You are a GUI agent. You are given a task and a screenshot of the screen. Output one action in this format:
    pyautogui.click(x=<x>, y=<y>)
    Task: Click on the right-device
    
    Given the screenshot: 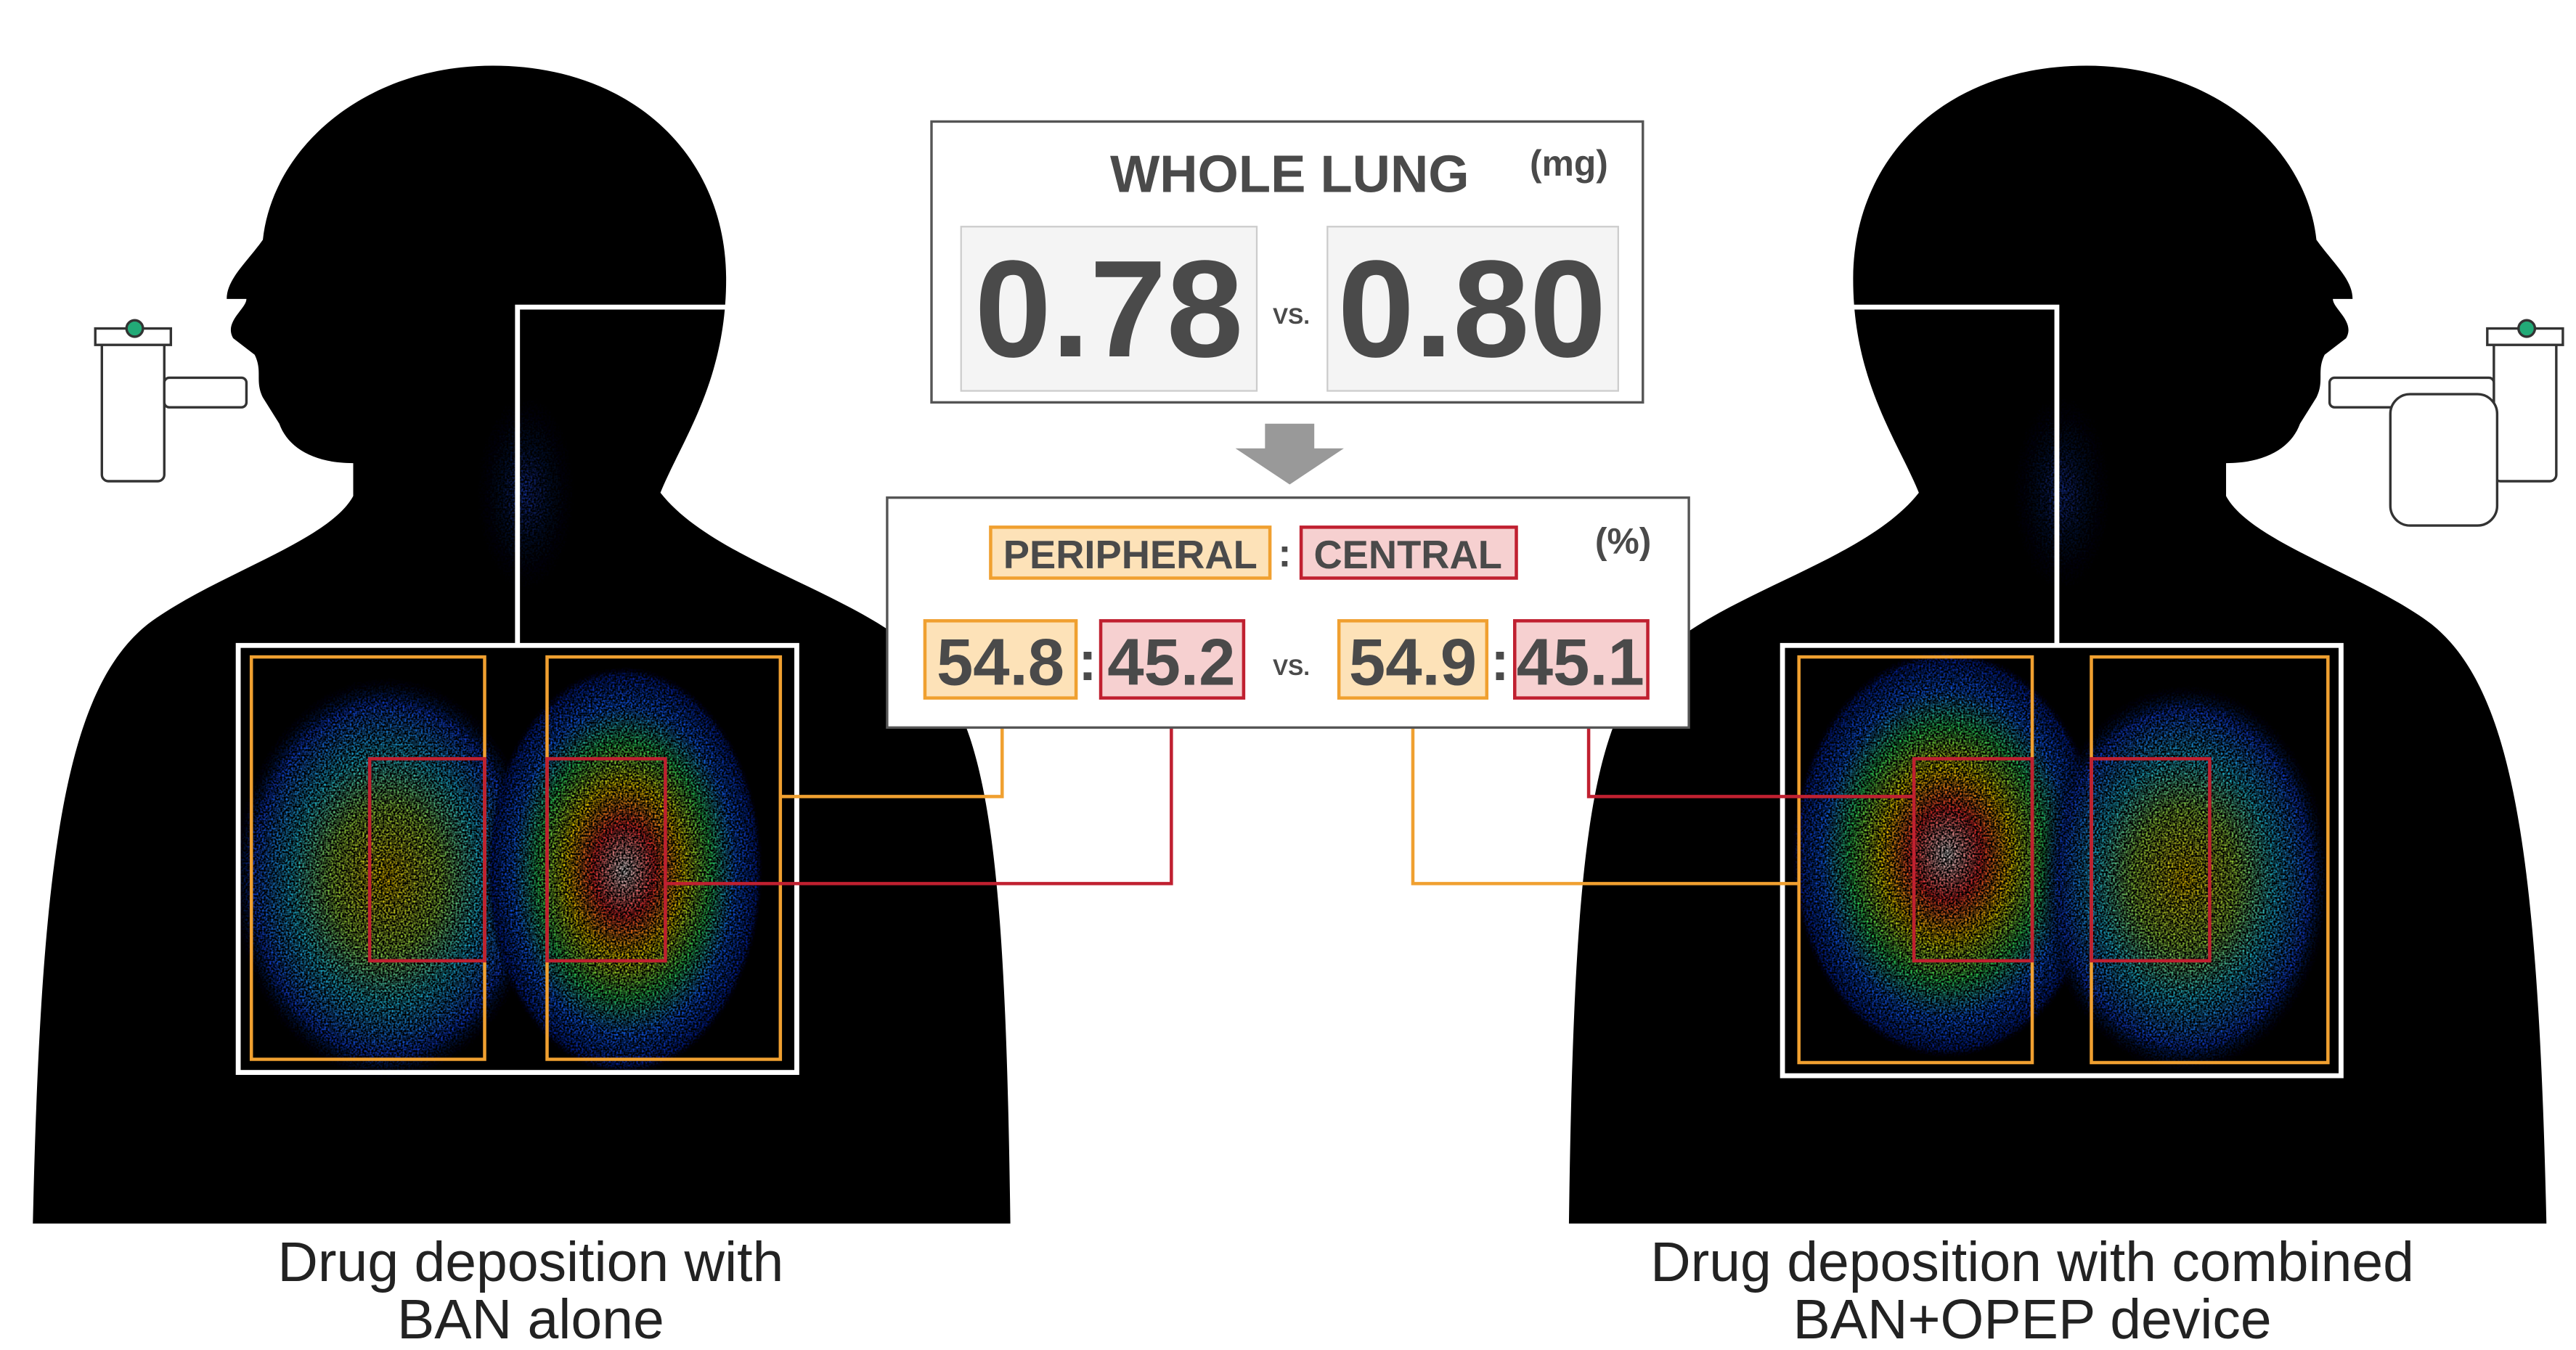 What is the action you would take?
    pyautogui.click(x=2446, y=423)
    